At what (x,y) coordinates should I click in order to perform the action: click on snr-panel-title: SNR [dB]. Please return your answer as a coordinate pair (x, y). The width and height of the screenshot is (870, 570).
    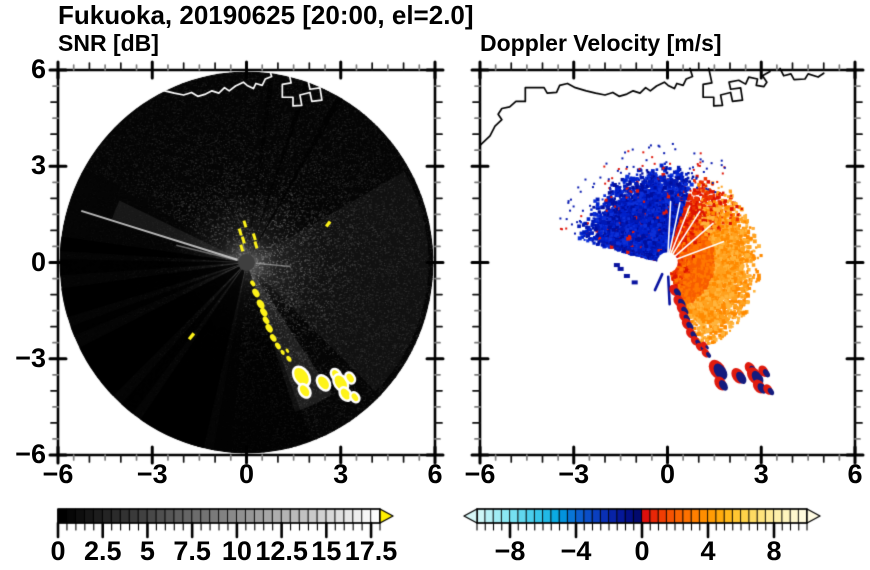
    Looking at the image, I should click on (108, 43).